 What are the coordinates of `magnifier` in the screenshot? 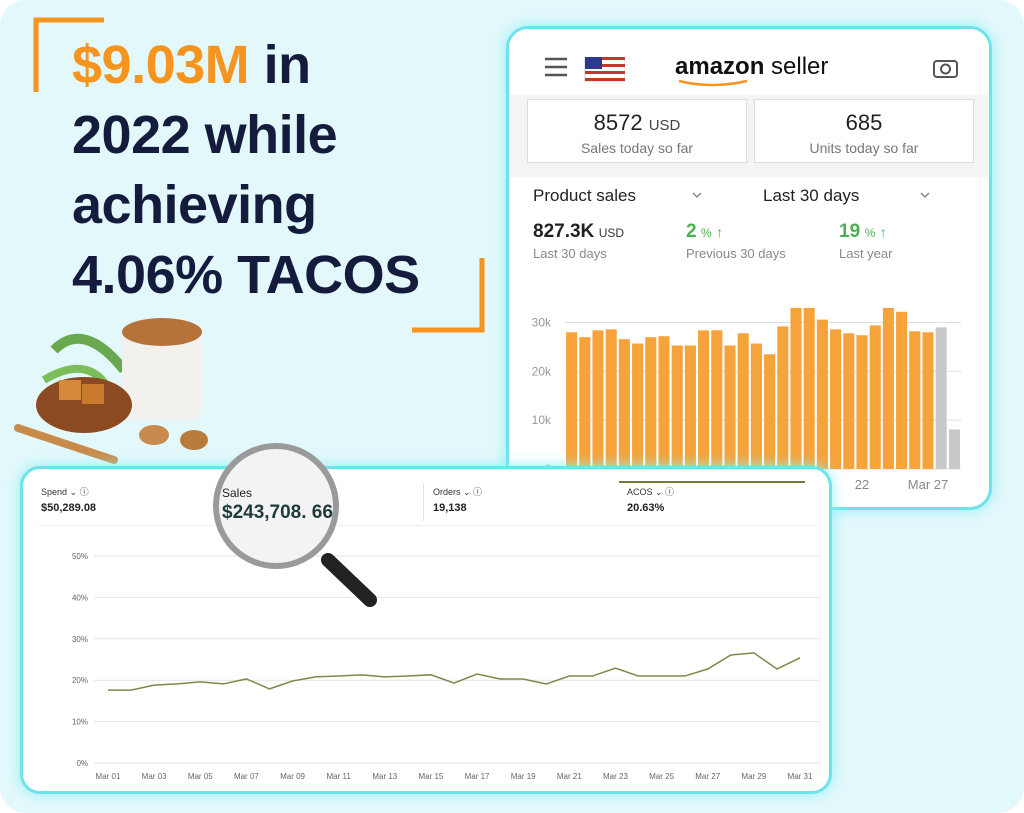 It's located at (295, 525).